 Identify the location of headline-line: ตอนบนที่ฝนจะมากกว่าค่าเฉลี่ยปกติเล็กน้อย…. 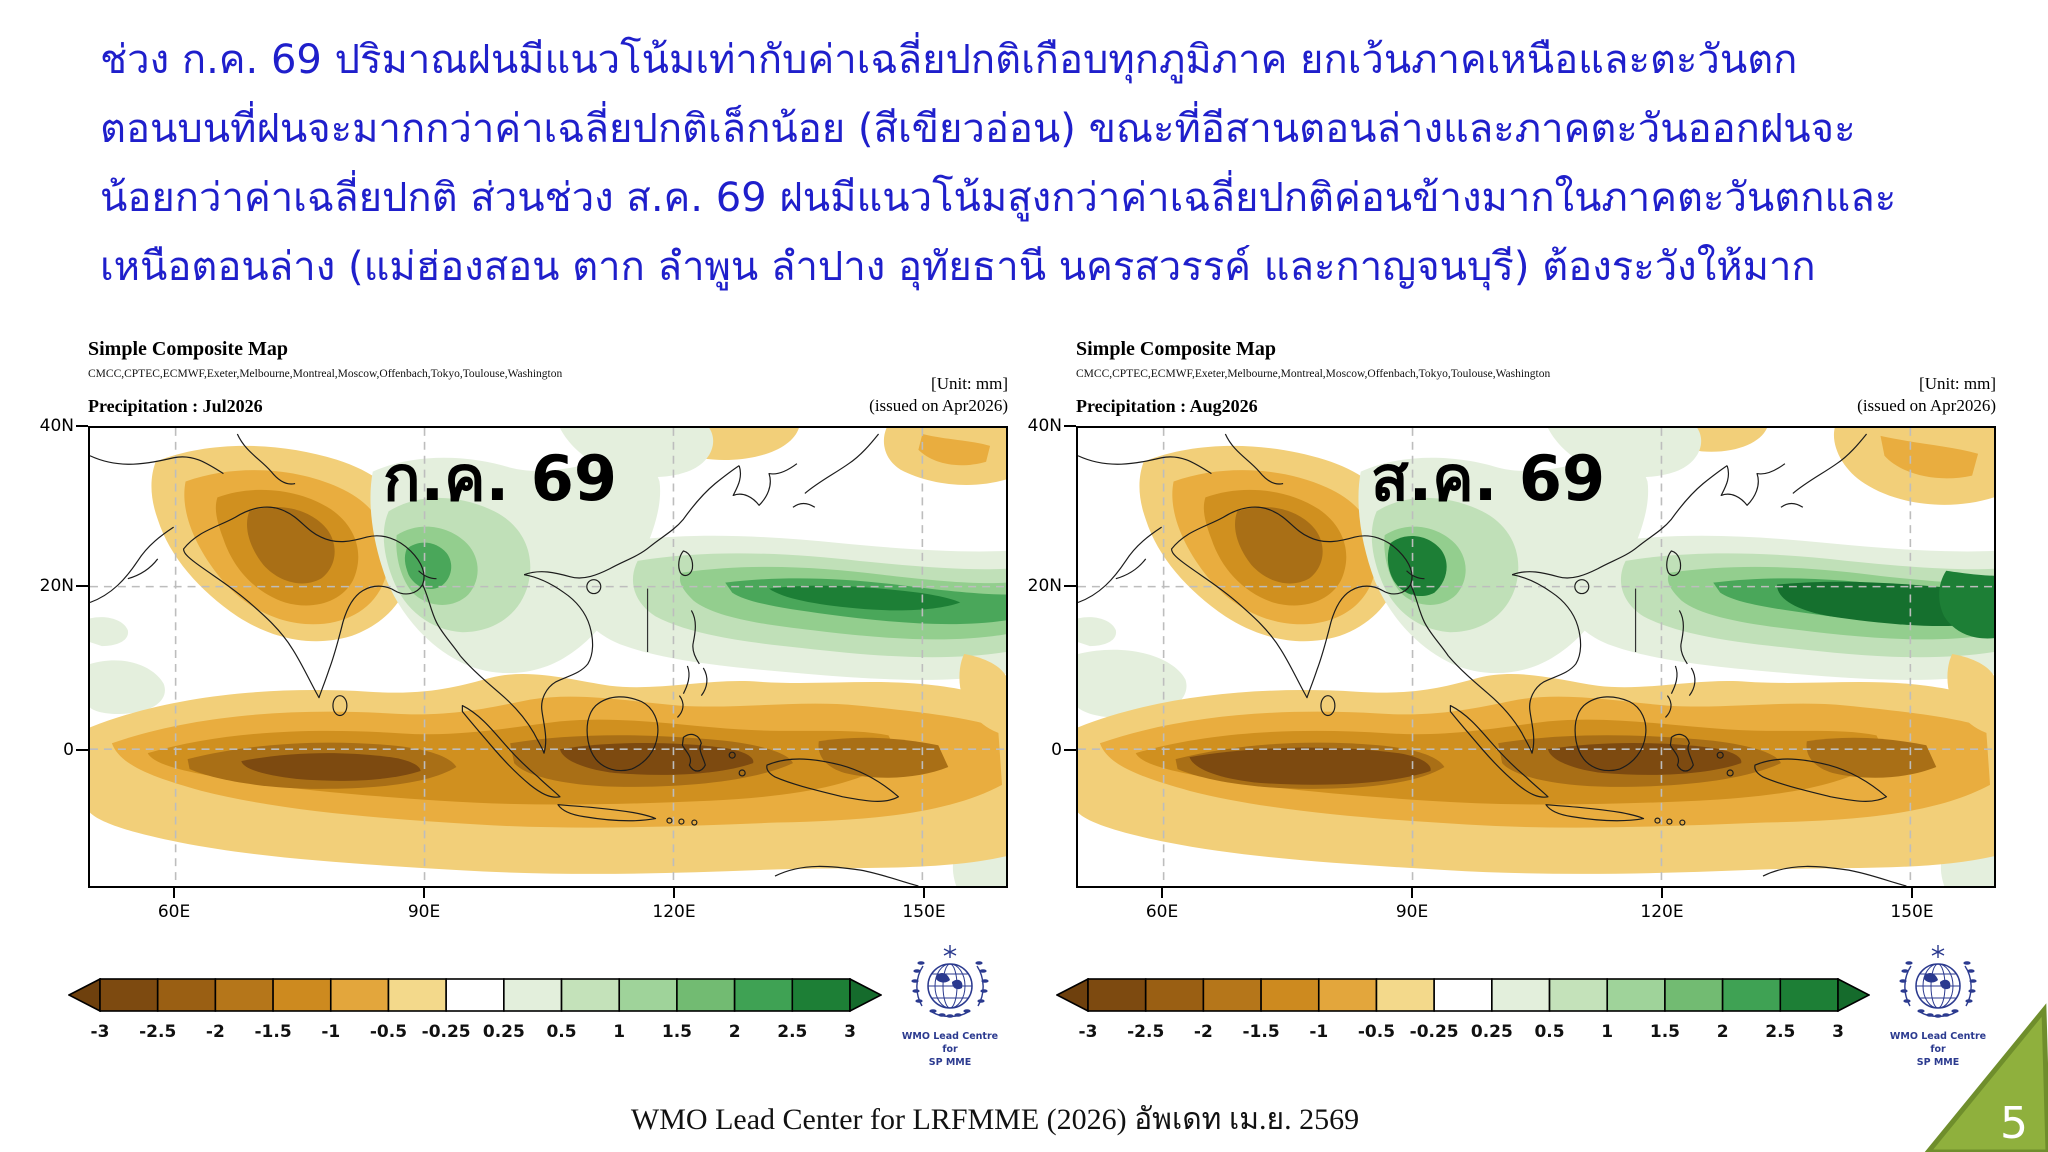
(978, 129).